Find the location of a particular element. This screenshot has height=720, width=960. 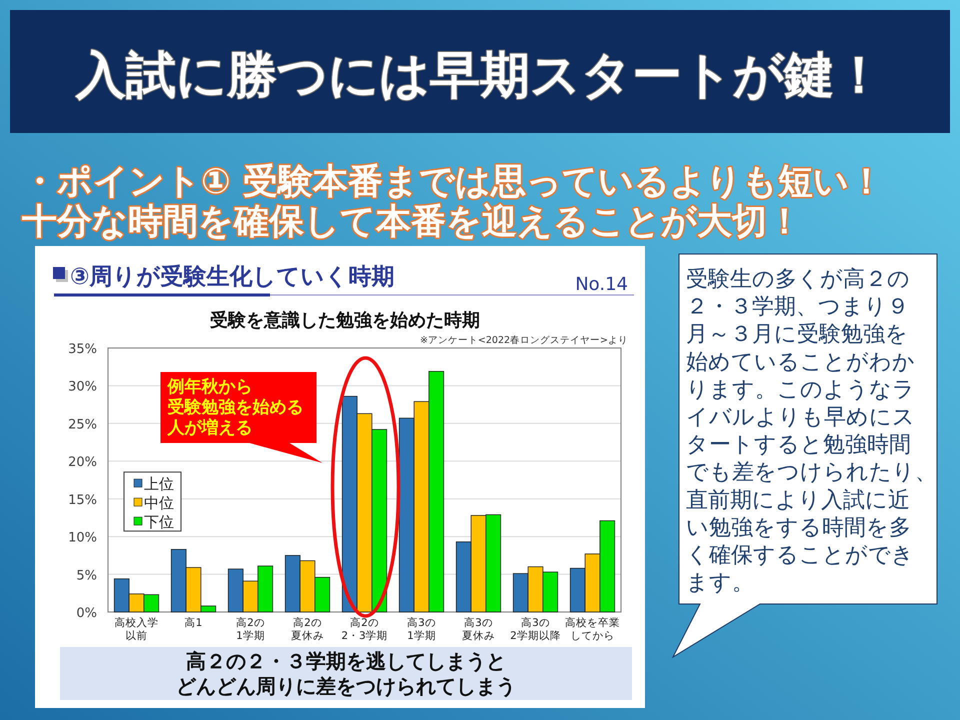

x-tick-label: 高2の夏休み is located at coordinates (307, 629).